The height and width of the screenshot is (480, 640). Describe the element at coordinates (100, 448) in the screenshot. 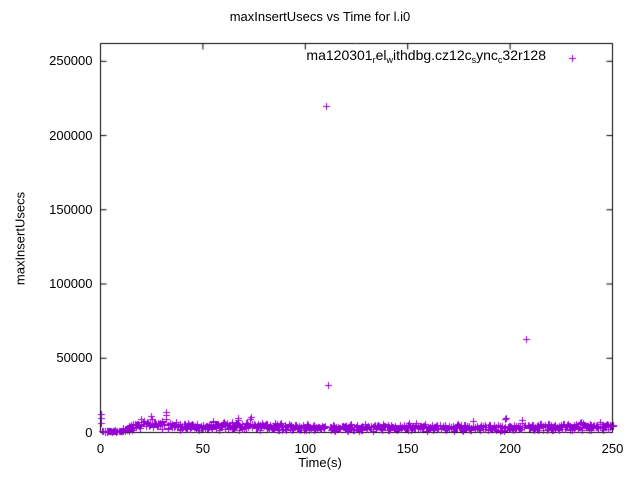

I see `x-tick-label: 0` at that location.